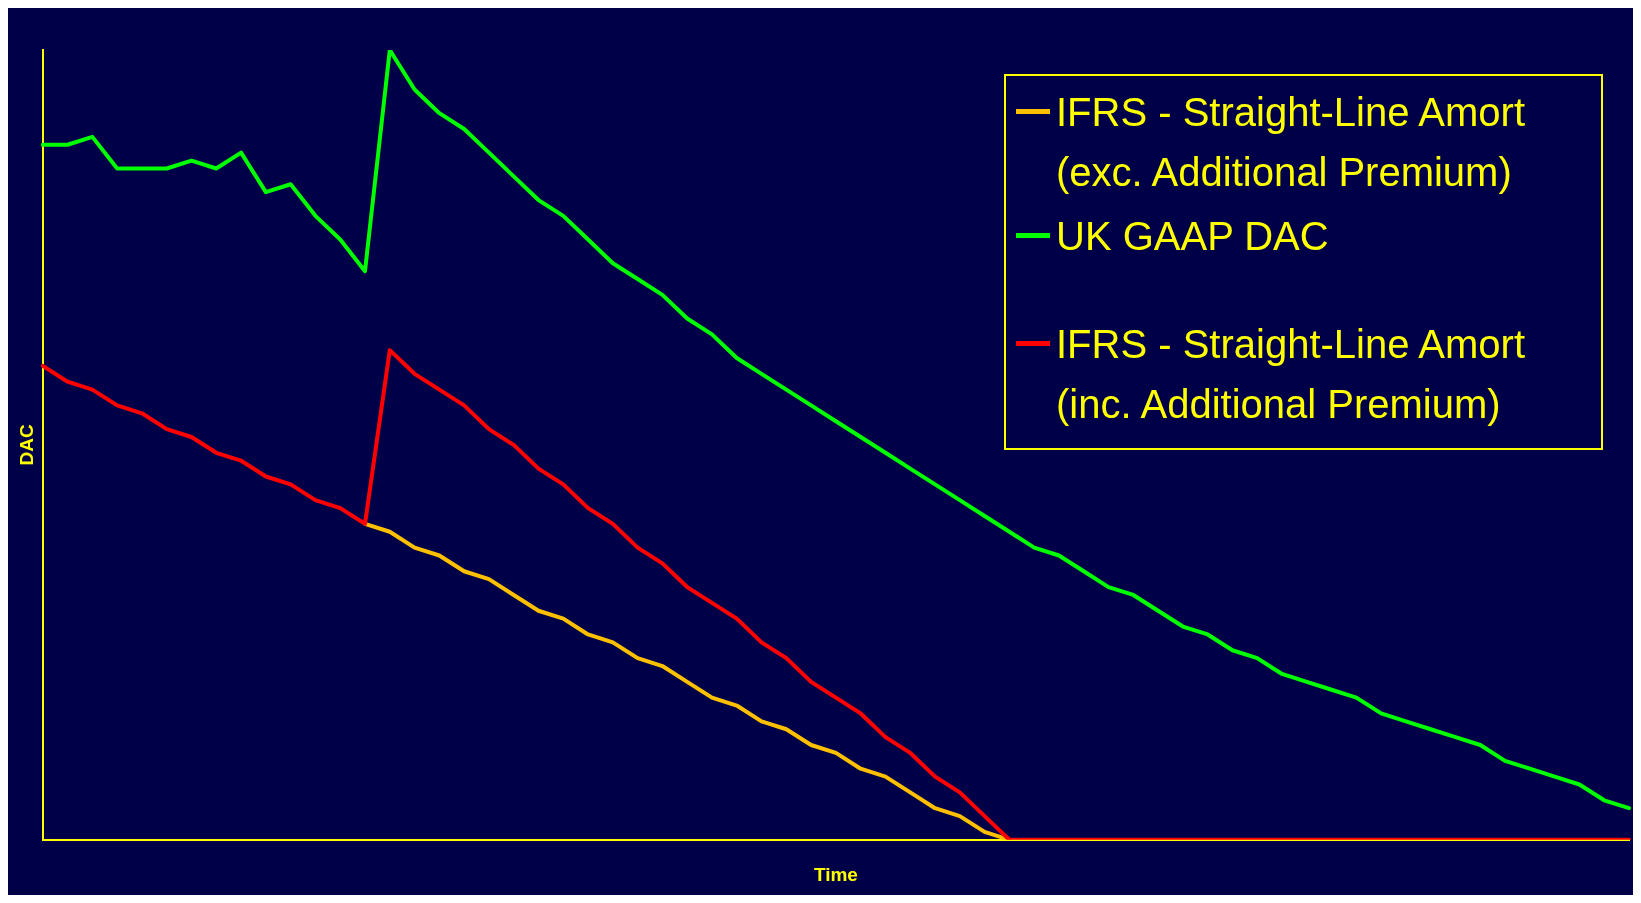 The height and width of the screenshot is (903, 1641). Describe the element at coordinates (835, 874) in the screenshot. I see `x-axis-title: Time` at that location.